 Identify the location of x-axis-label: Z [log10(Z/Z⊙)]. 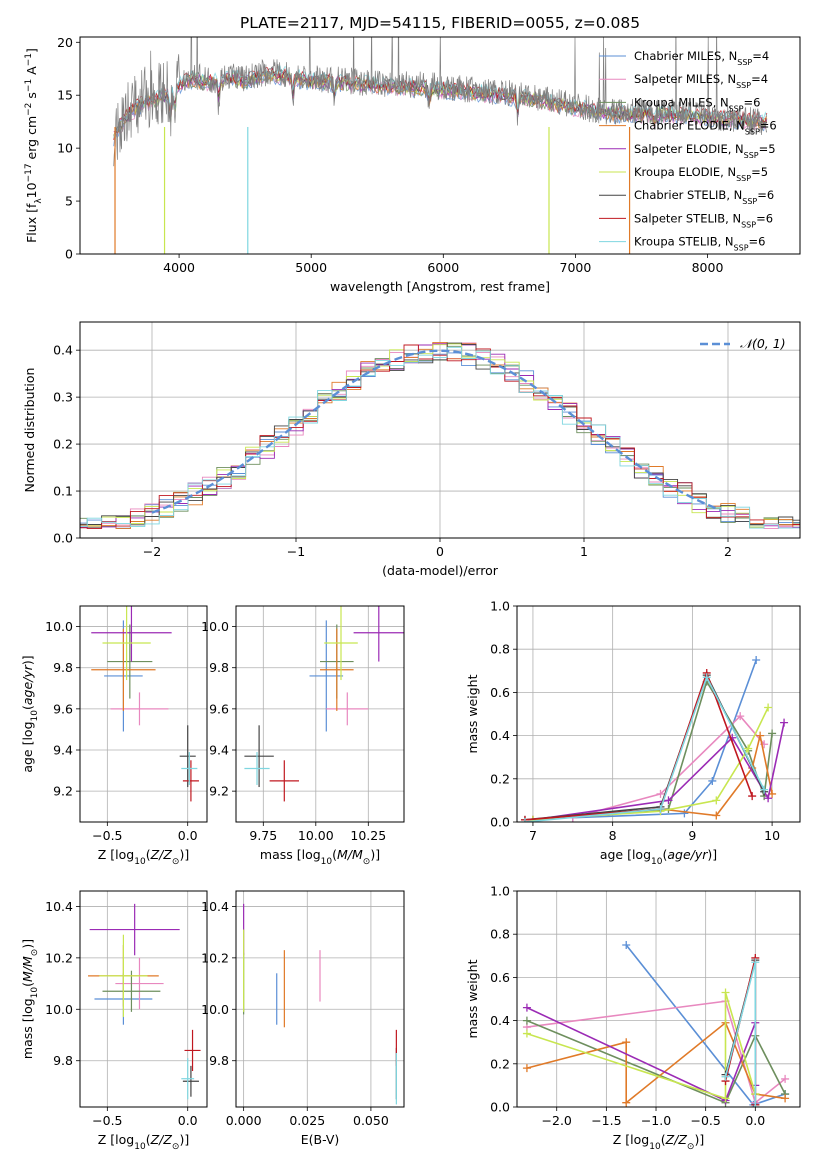
(143, 1142).